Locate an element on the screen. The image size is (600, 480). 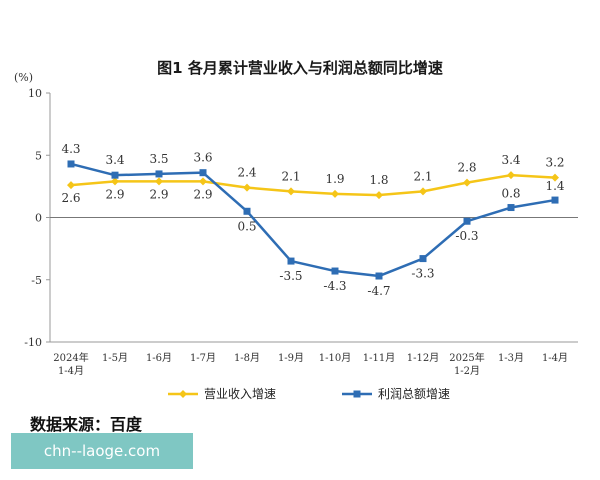
x-tick-label: 1-2月 is located at coordinates (467, 371).